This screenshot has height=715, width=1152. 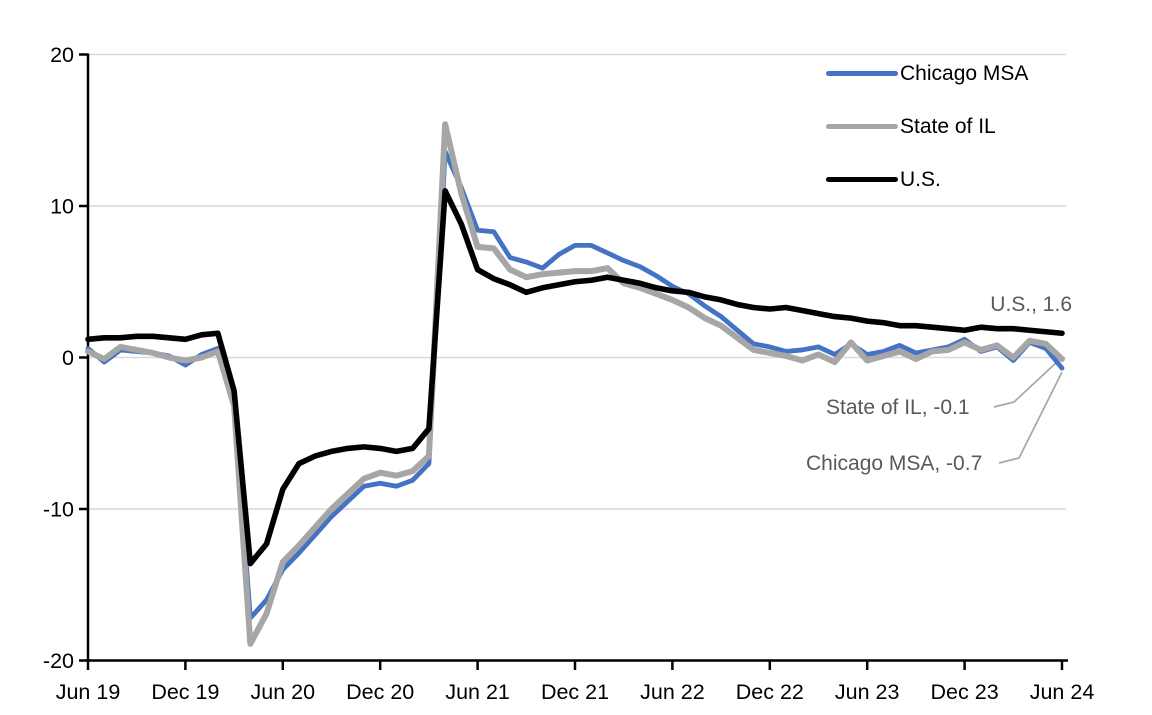 What do you see at coordinates (898, 407) in the screenshot?
I see `annotation-il-end-value: State of IL, -0.1` at bounding box center [898, 407].